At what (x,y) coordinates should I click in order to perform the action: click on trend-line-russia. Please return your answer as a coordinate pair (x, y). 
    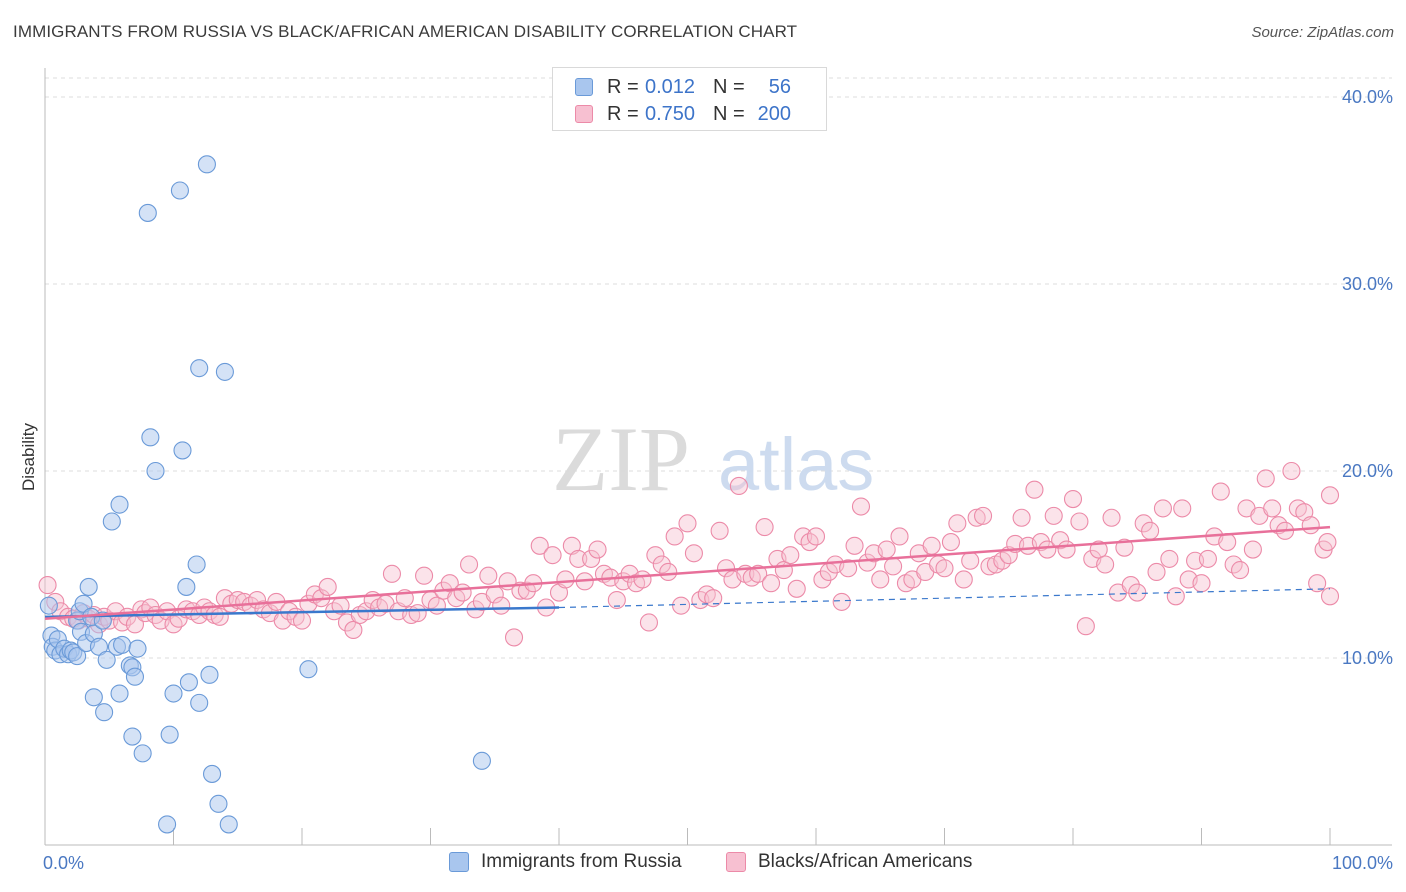
    Looking at the image, I should click on (302, 612).